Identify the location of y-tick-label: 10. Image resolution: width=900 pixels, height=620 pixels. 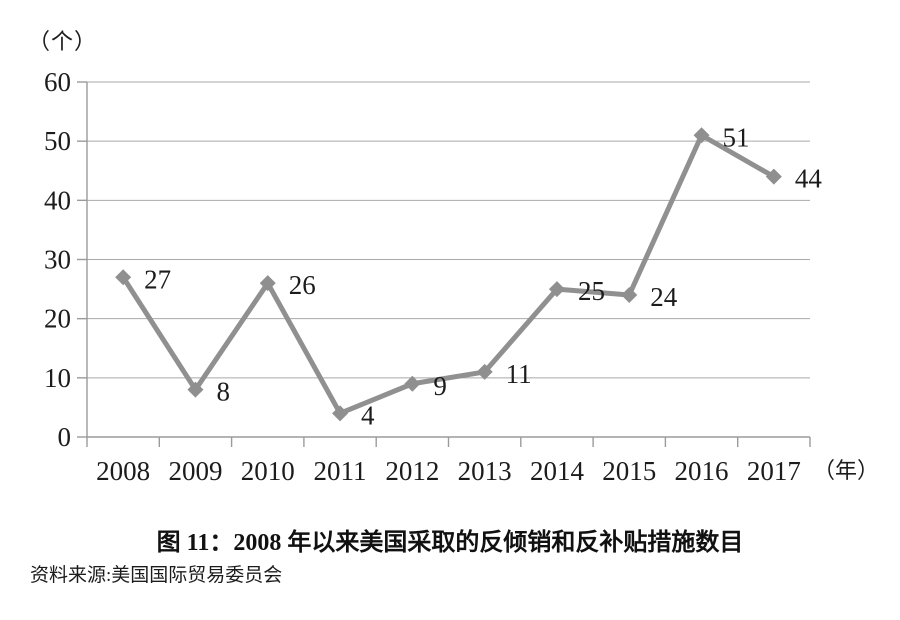
(57, 378).